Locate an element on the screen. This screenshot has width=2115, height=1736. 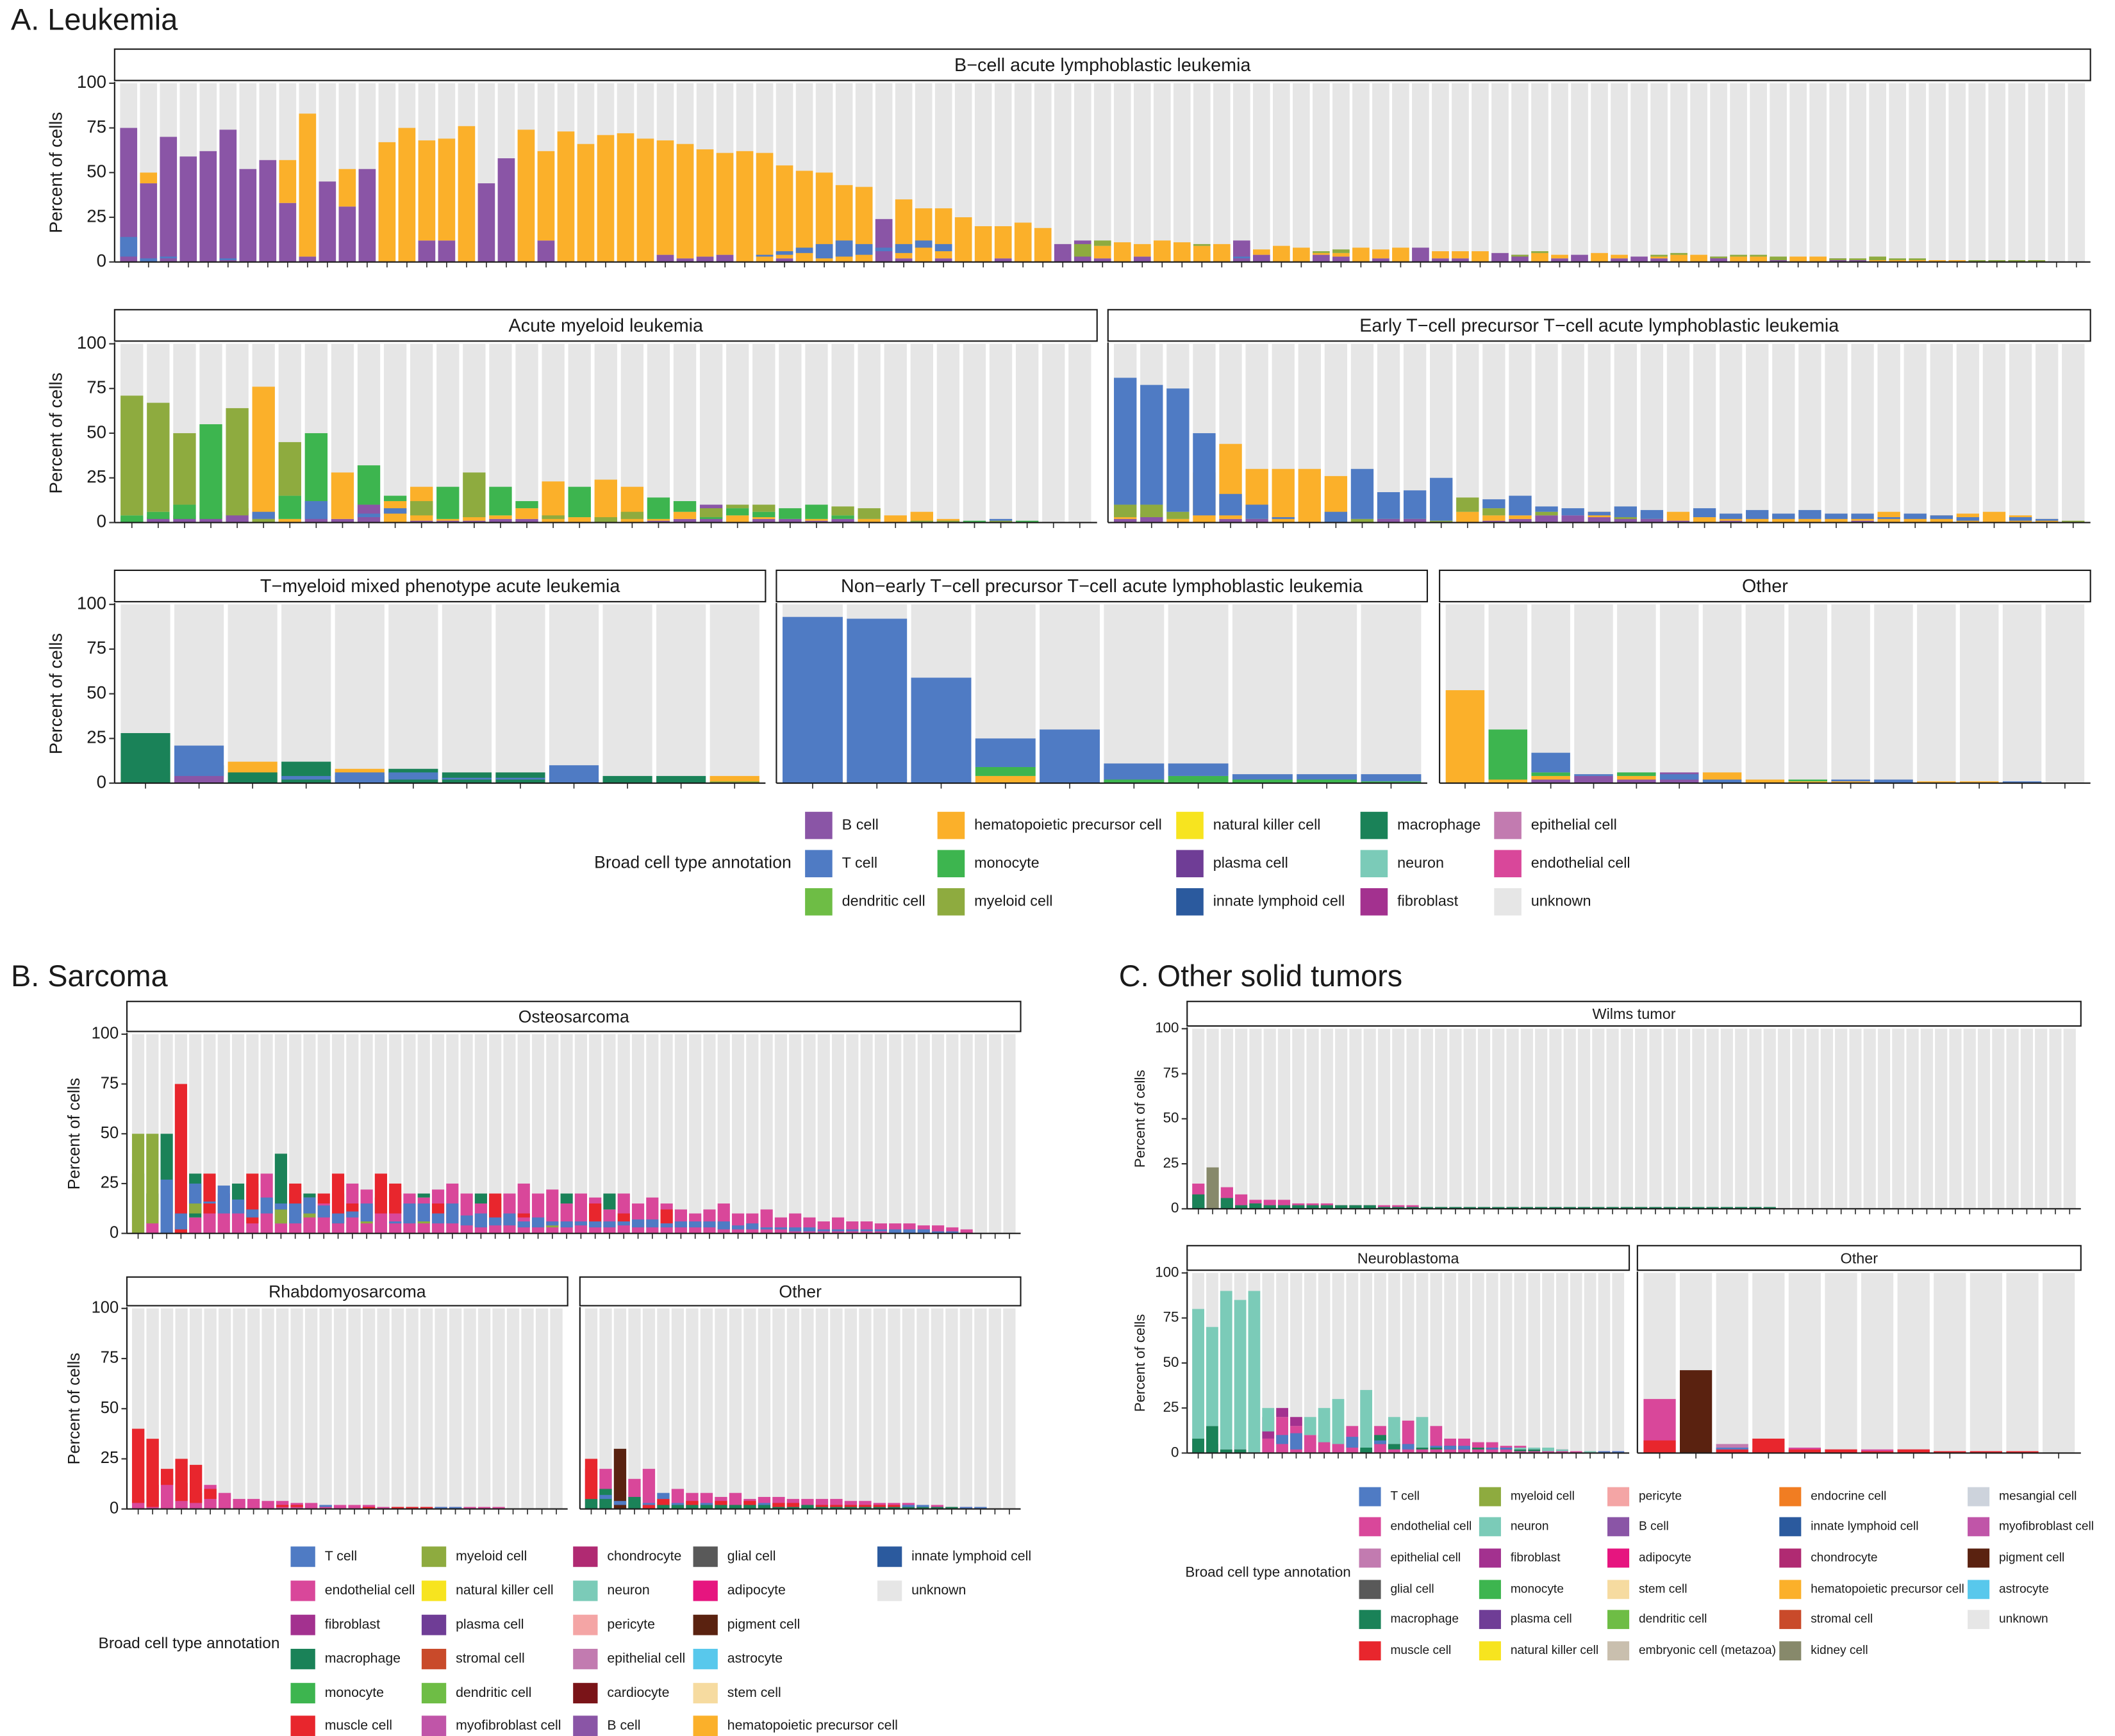
legend-label: T cell is located at coordinates (341, 1556).